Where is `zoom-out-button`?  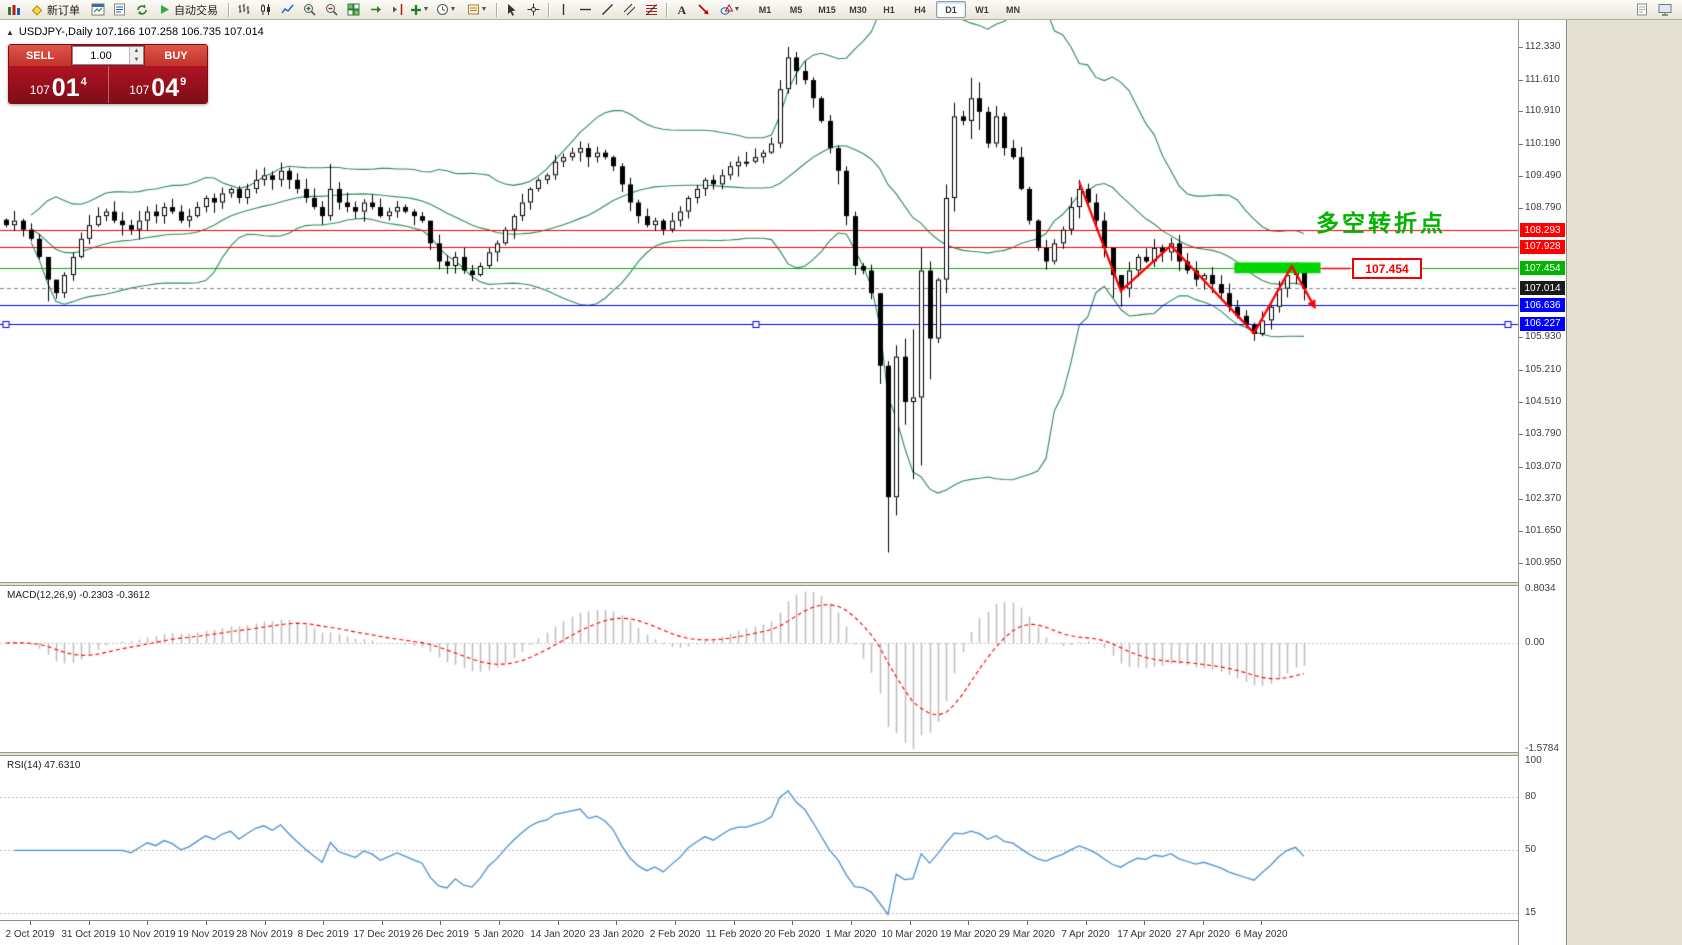 zoom-out-button is located at coordinates (331, 10).